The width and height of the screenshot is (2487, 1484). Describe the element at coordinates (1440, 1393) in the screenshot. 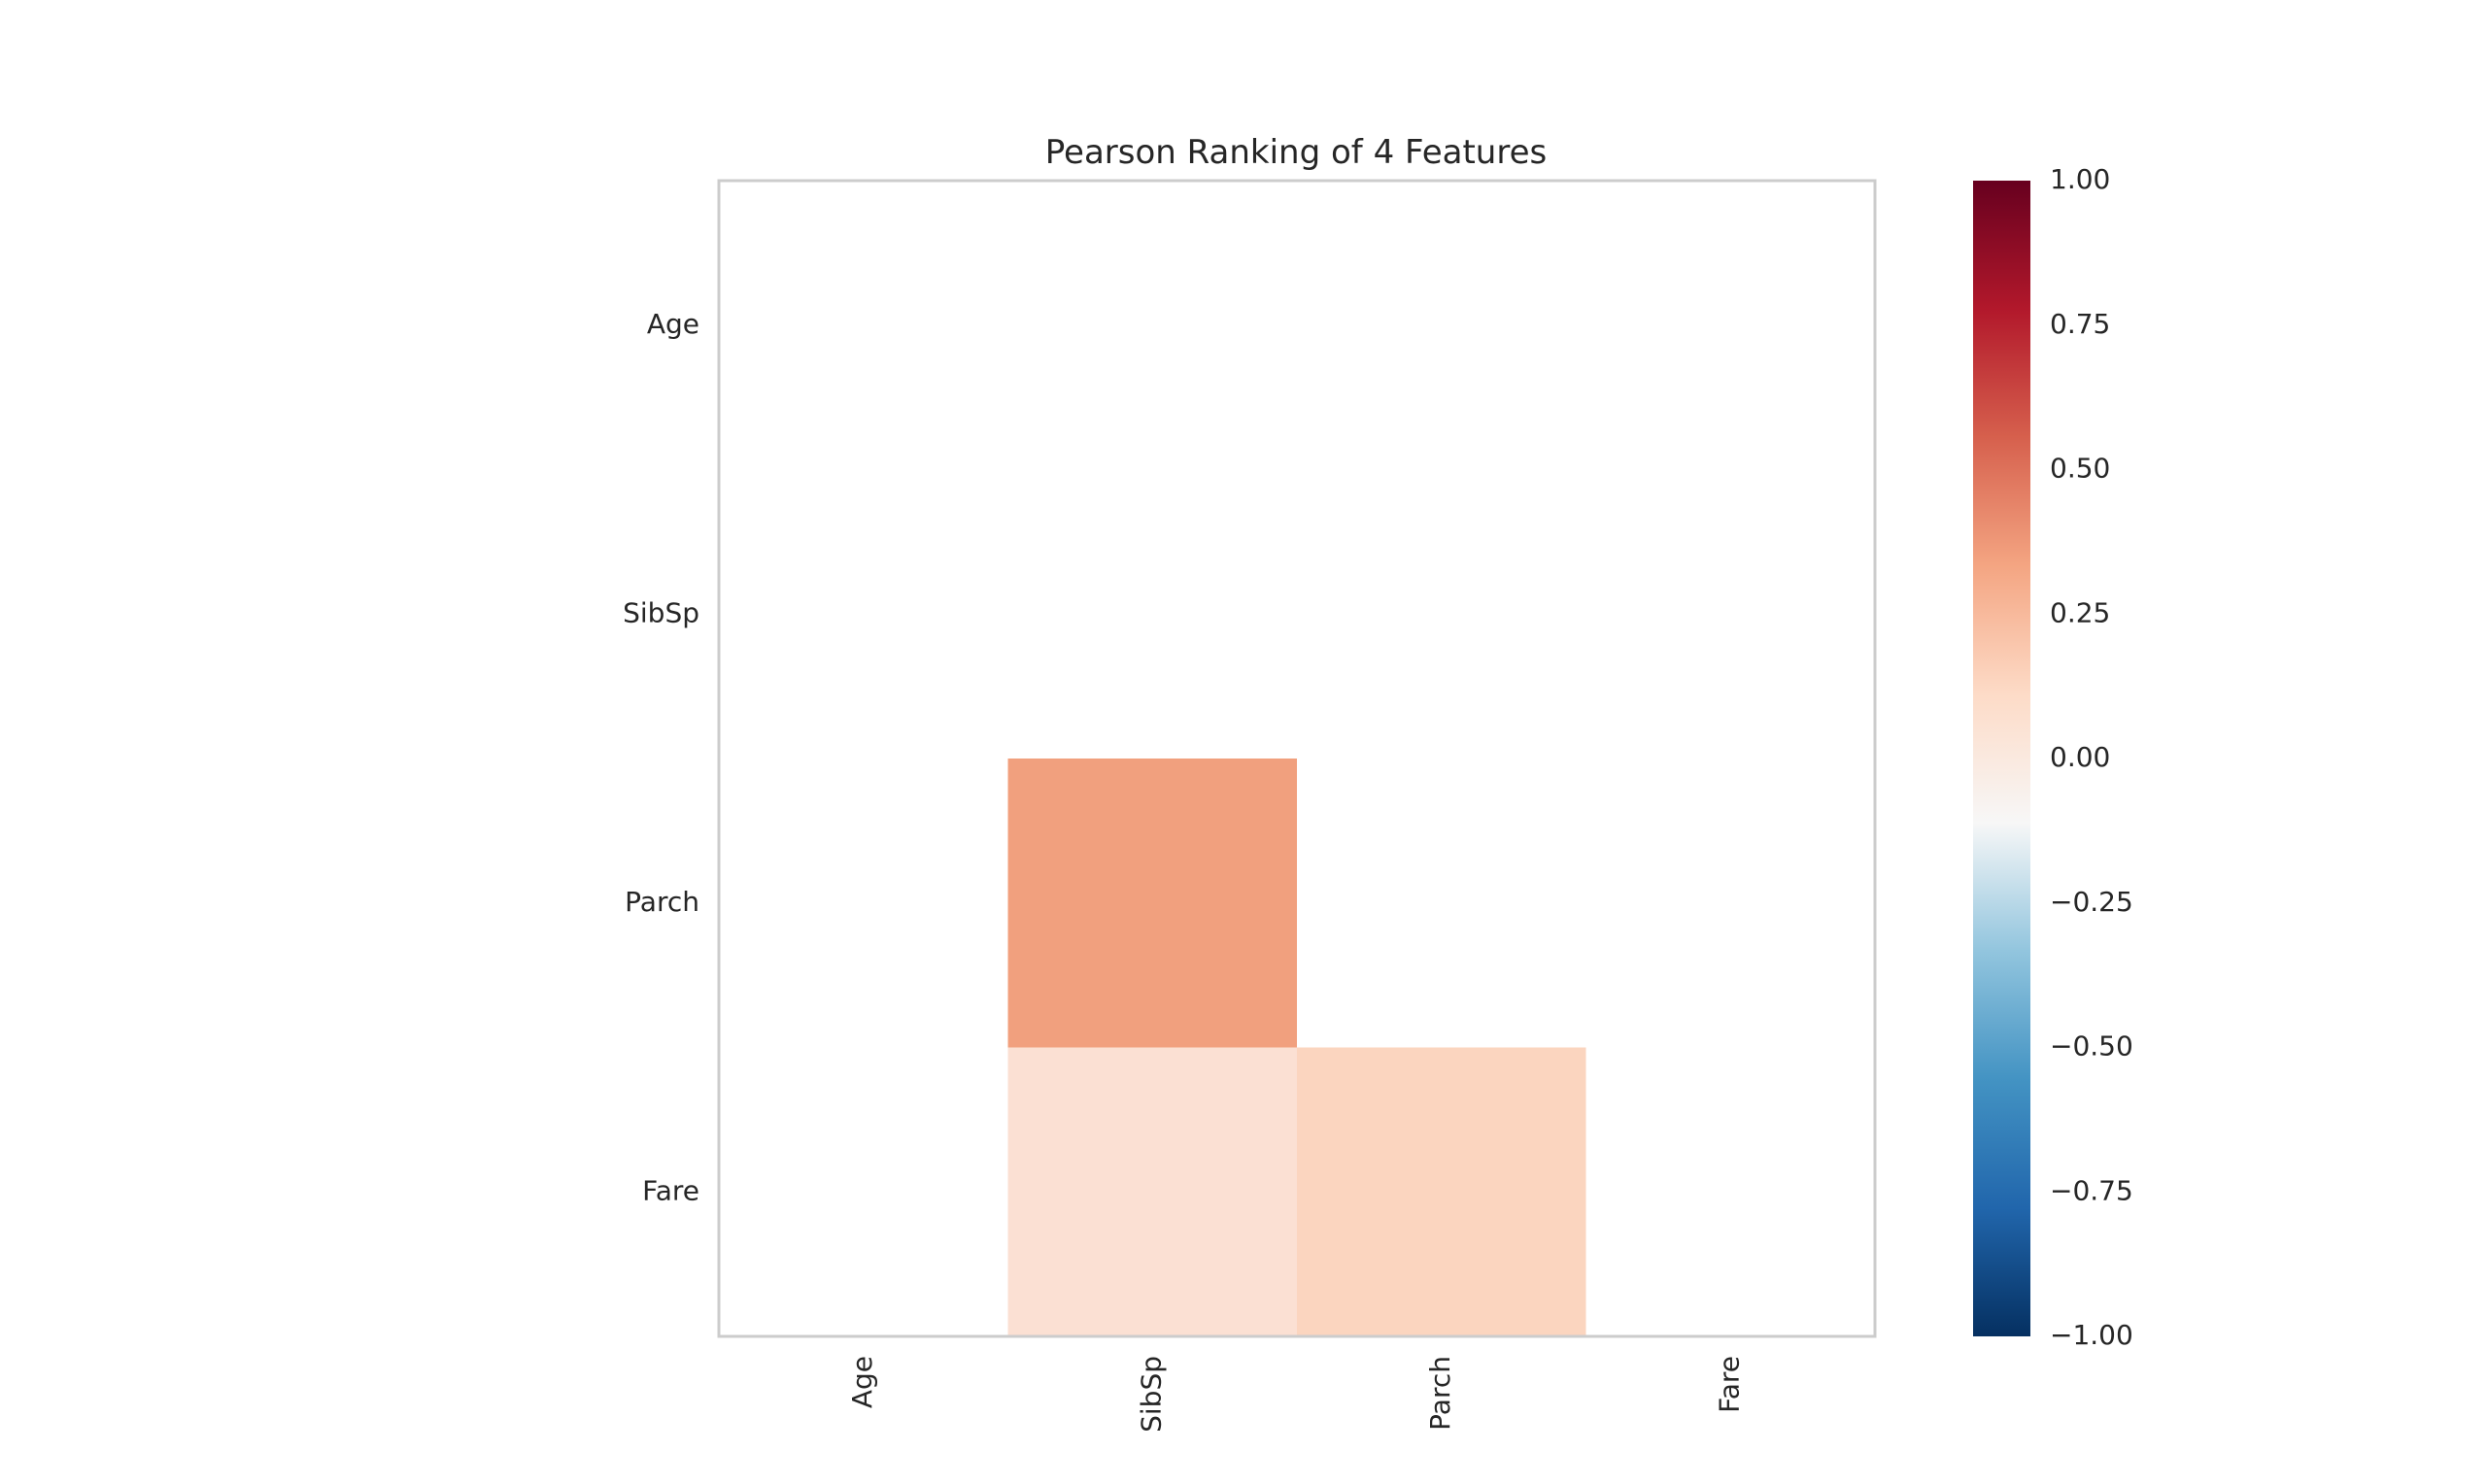

I see `x-tick-label: Parch` at that location.